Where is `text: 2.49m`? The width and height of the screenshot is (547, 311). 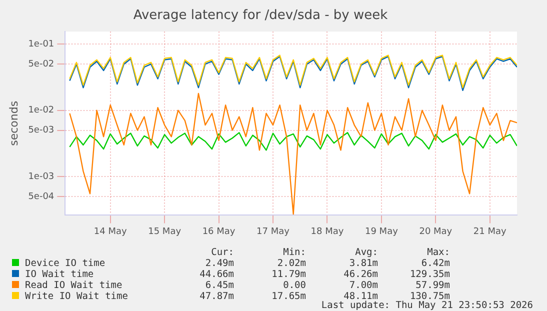
text: 2.49m is located at coordinates (219, 263).